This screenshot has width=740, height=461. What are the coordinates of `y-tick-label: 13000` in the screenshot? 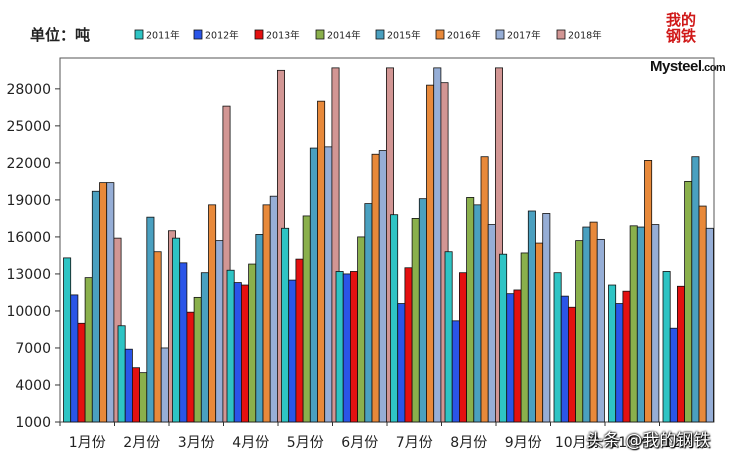 It's located at (28, 275).